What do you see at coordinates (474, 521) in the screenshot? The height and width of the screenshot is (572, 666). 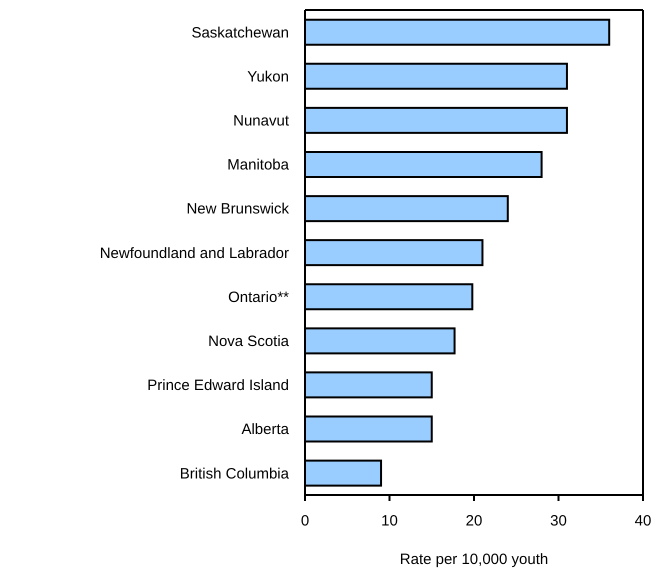 I see `x-tick-label: 20` at bounding box center [474, 521].